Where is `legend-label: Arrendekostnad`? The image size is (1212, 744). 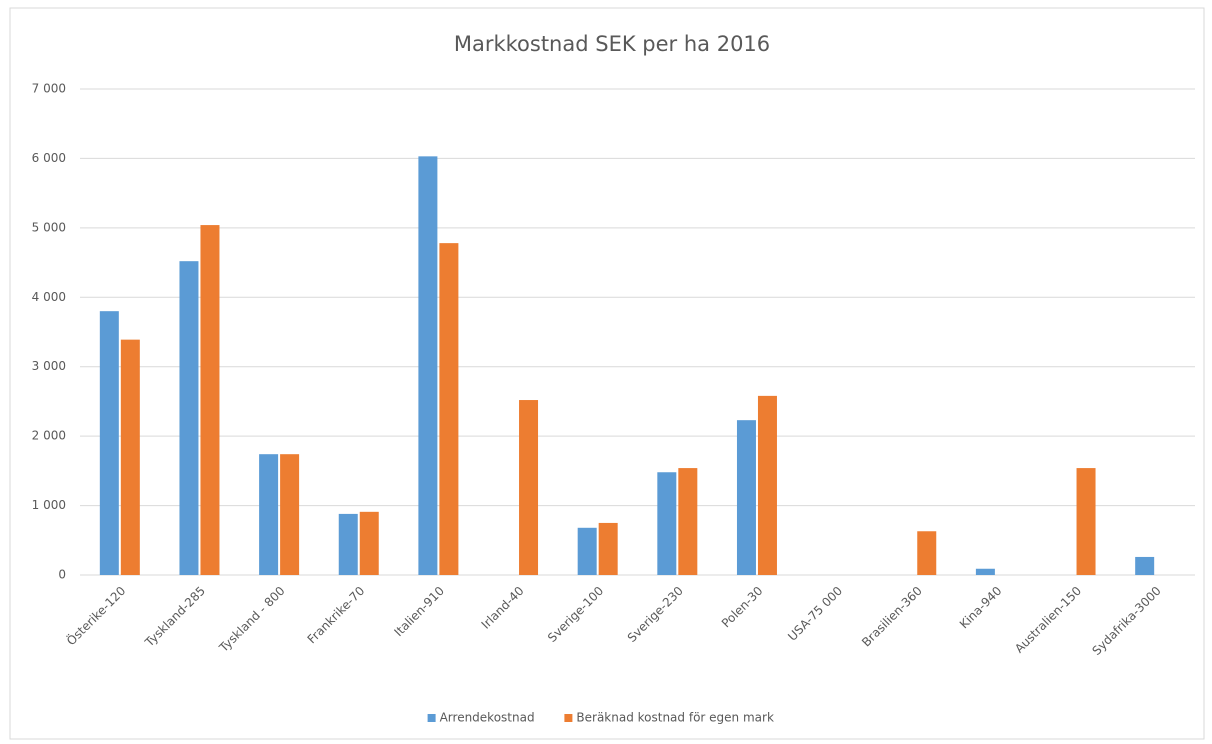 legend-label: Arrendekostnad is located at coordinates (487, 718).